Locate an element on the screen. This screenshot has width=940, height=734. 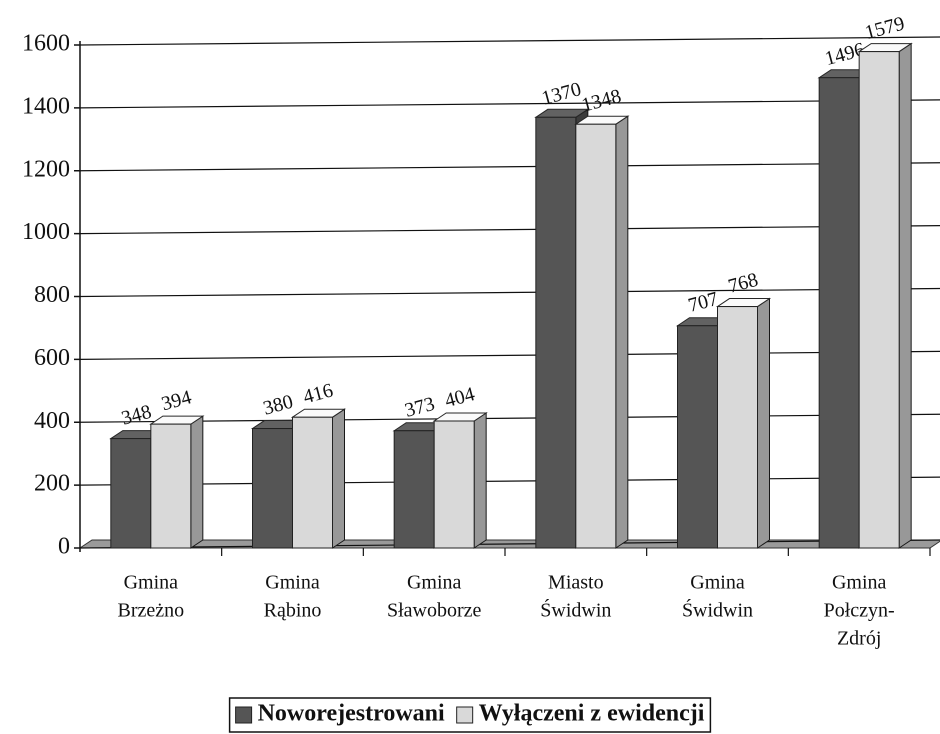
data-label: 394 is located at coordinates (176, 400).